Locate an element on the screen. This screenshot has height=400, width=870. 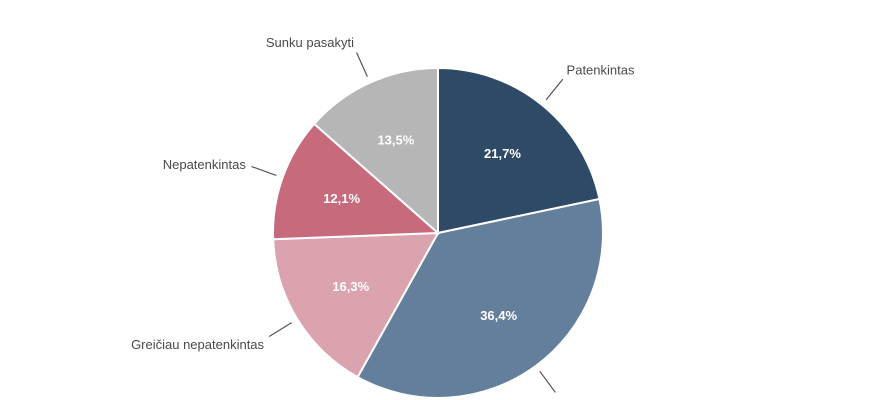
pie-leader-line-nepatenkintas is located at coordinates (264, 170).